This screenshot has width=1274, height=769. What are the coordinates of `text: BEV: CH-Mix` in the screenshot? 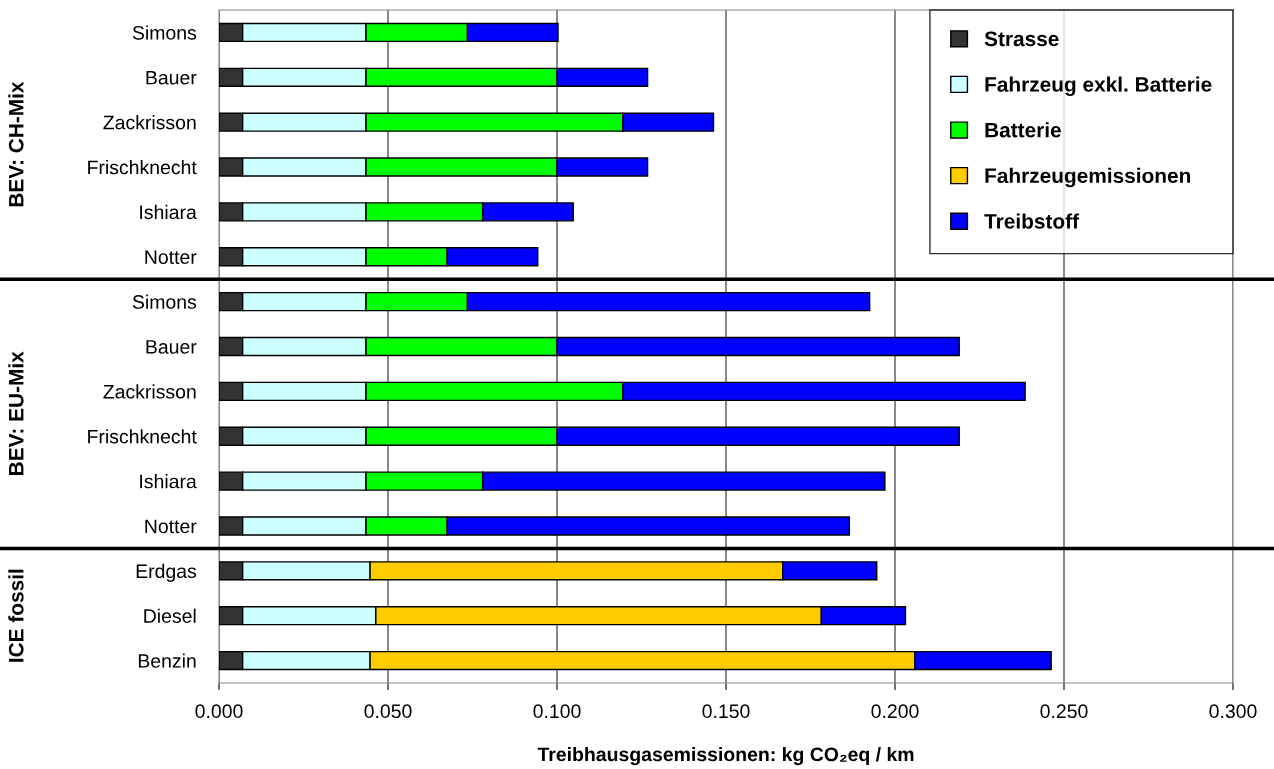 It's located at (16, 144).